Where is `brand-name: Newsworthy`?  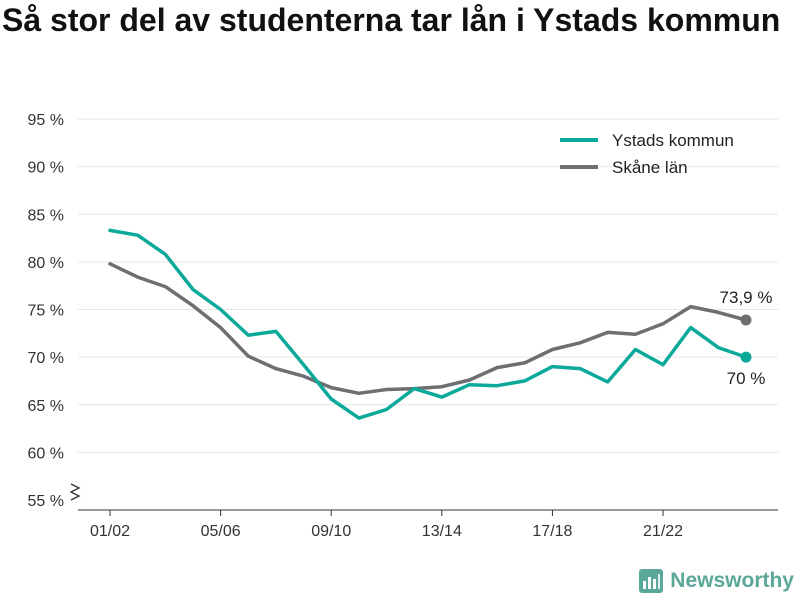 brand-name: Newsworthy is located at coordinates (732, 580).